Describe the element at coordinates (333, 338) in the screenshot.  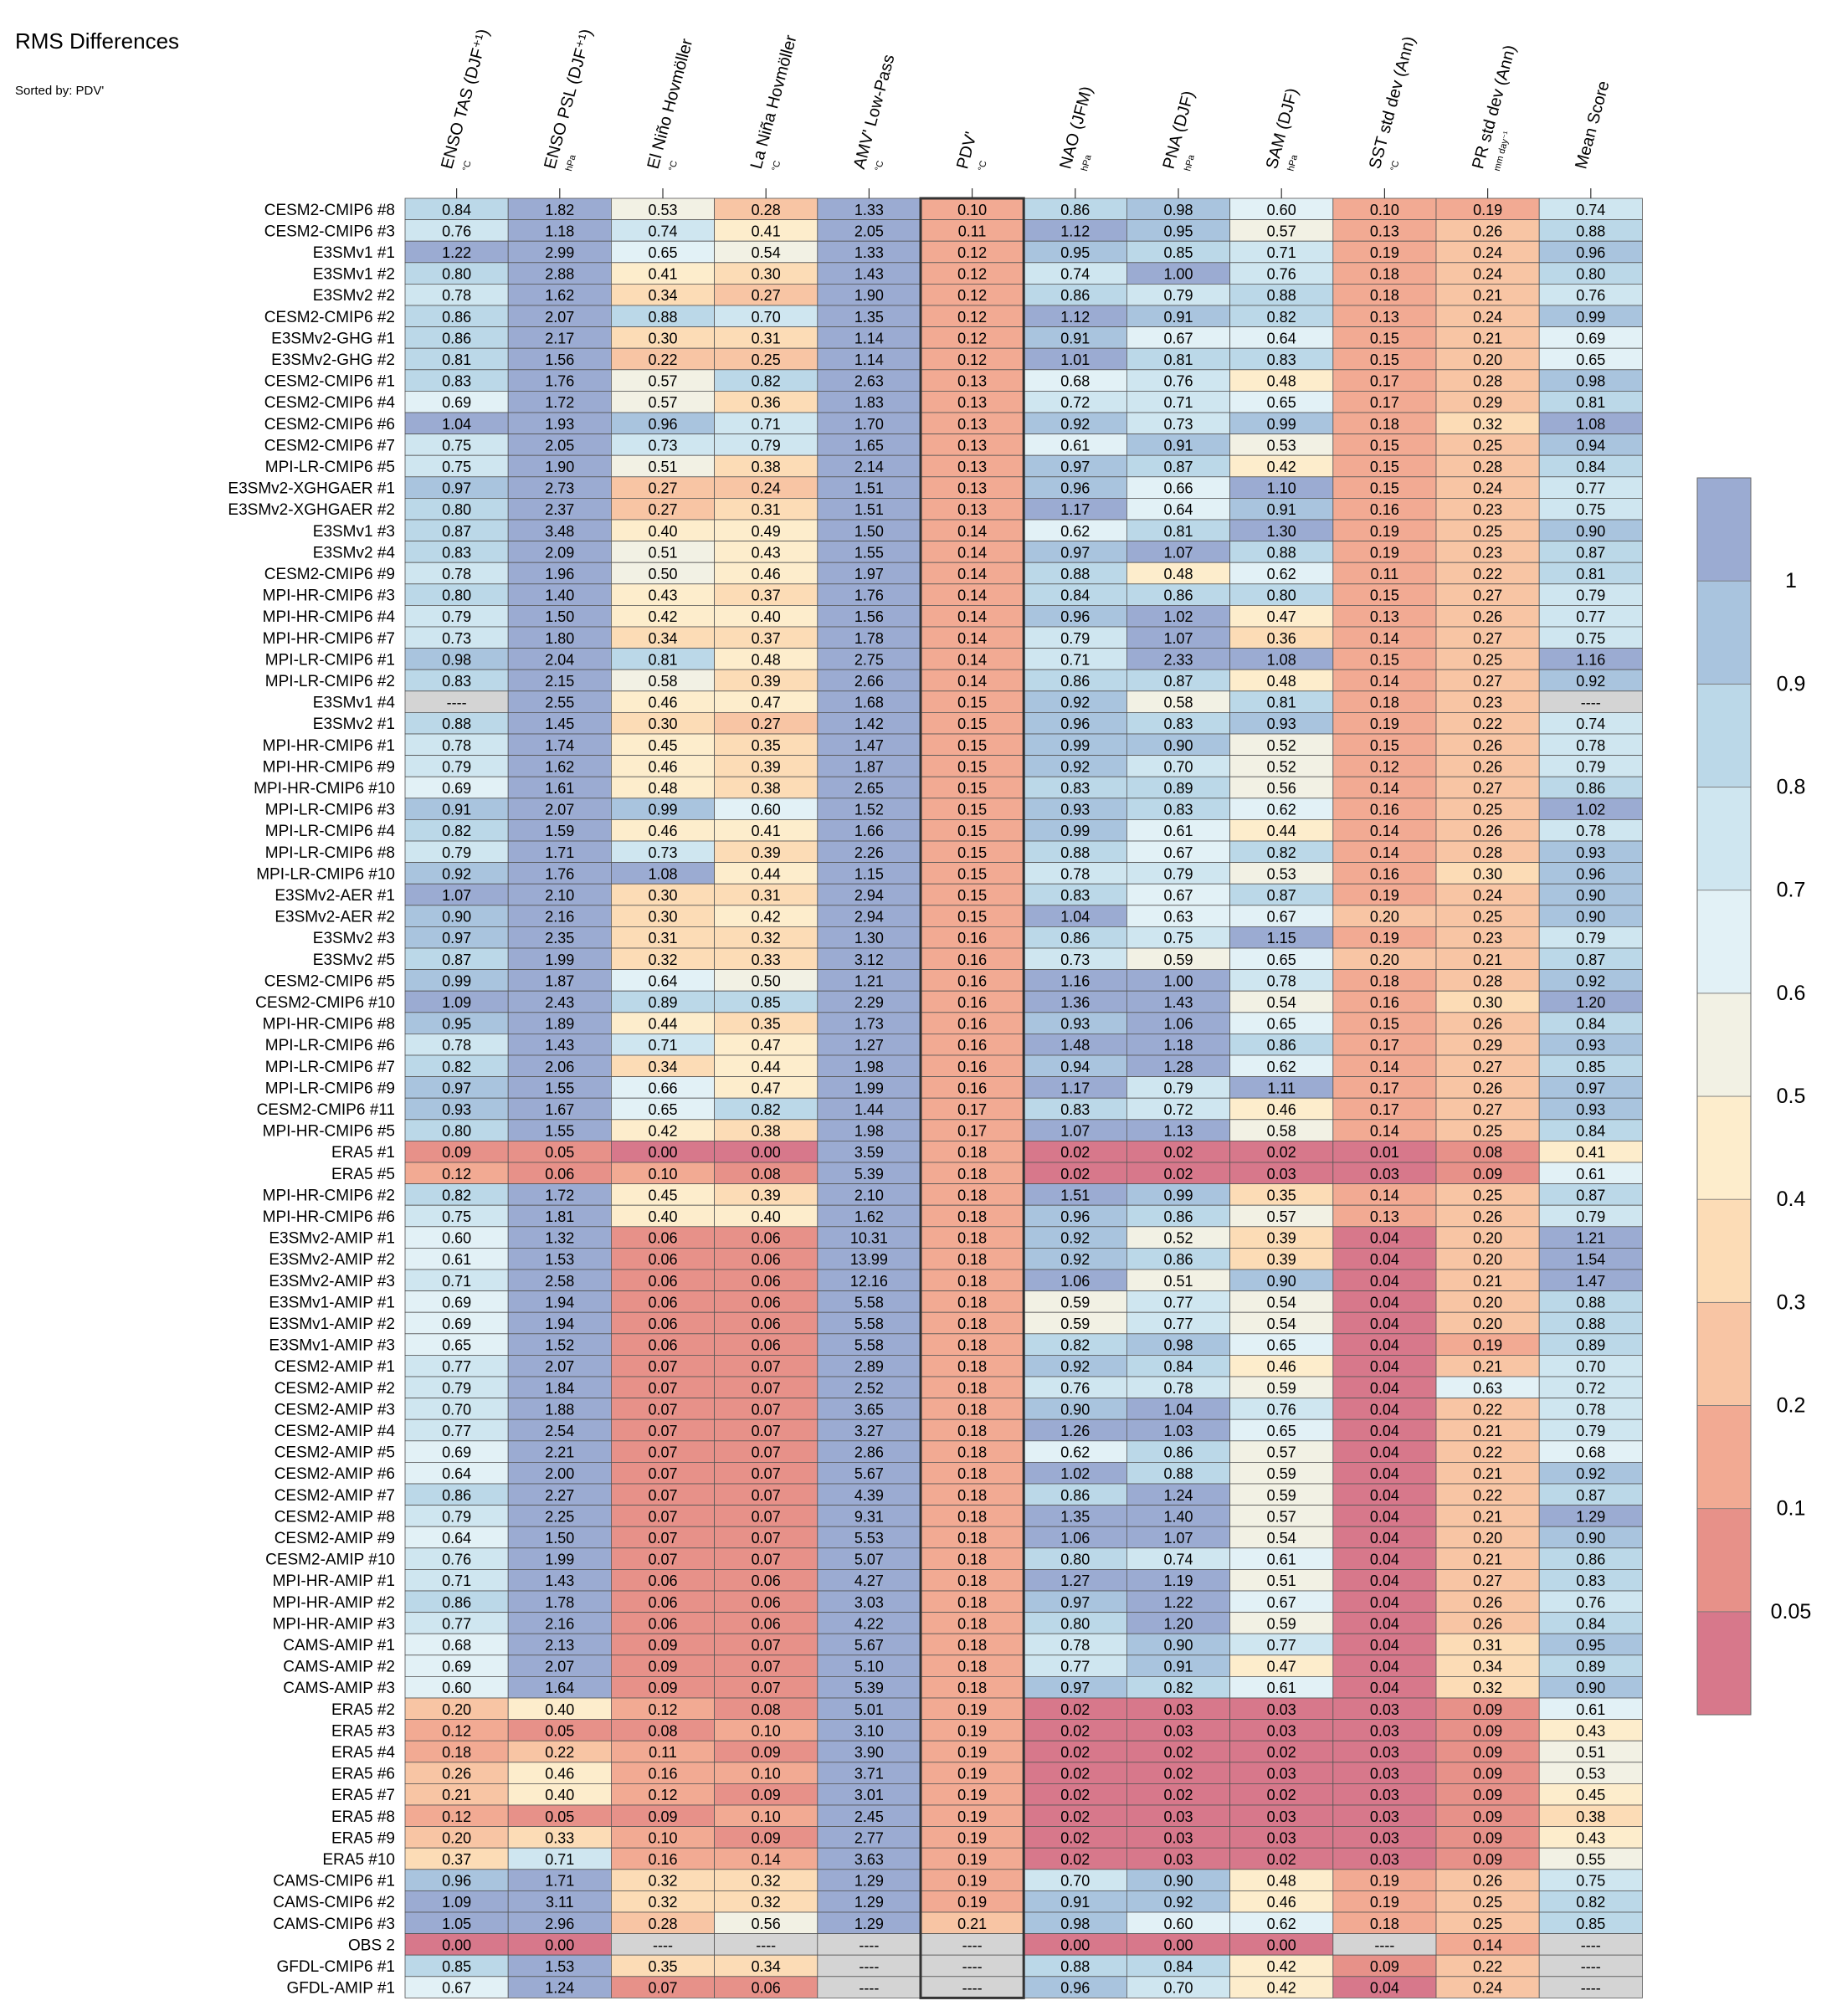
I see `row-label: E3SMv2-GHG #1` at that location.